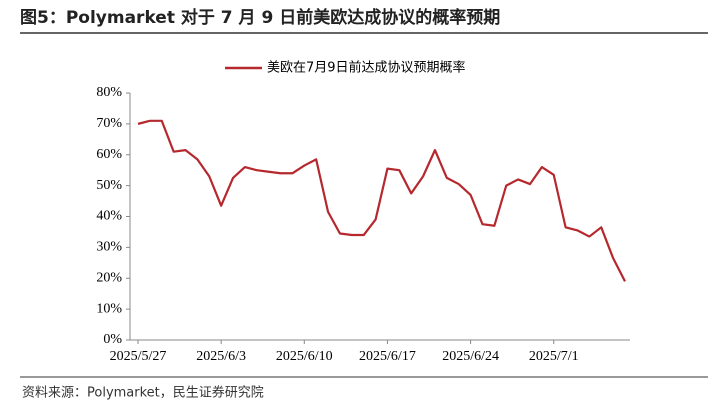 The width and height of the screenshot is (726, 408). Describe the element at coordinates (260, 17) in the screenshot. I see `chart-title: 图5：Polymarket 对于 7 月 9 日前美欧达成协议的概率预期` at that location.